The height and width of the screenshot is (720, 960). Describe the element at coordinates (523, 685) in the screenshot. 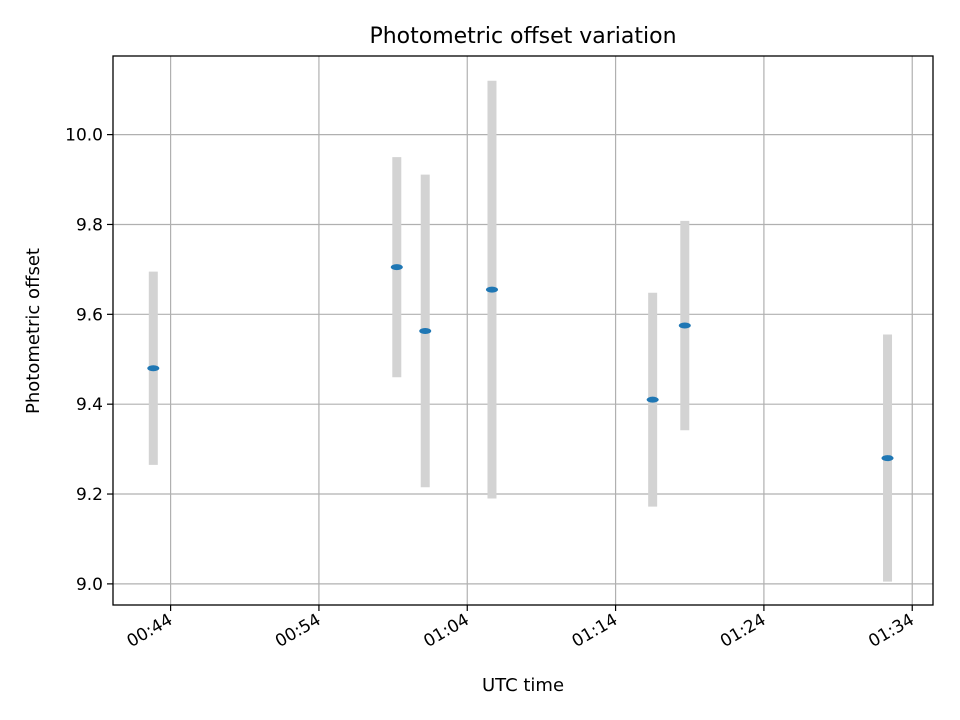

I see `x-axis-label: UTC time` at that location.